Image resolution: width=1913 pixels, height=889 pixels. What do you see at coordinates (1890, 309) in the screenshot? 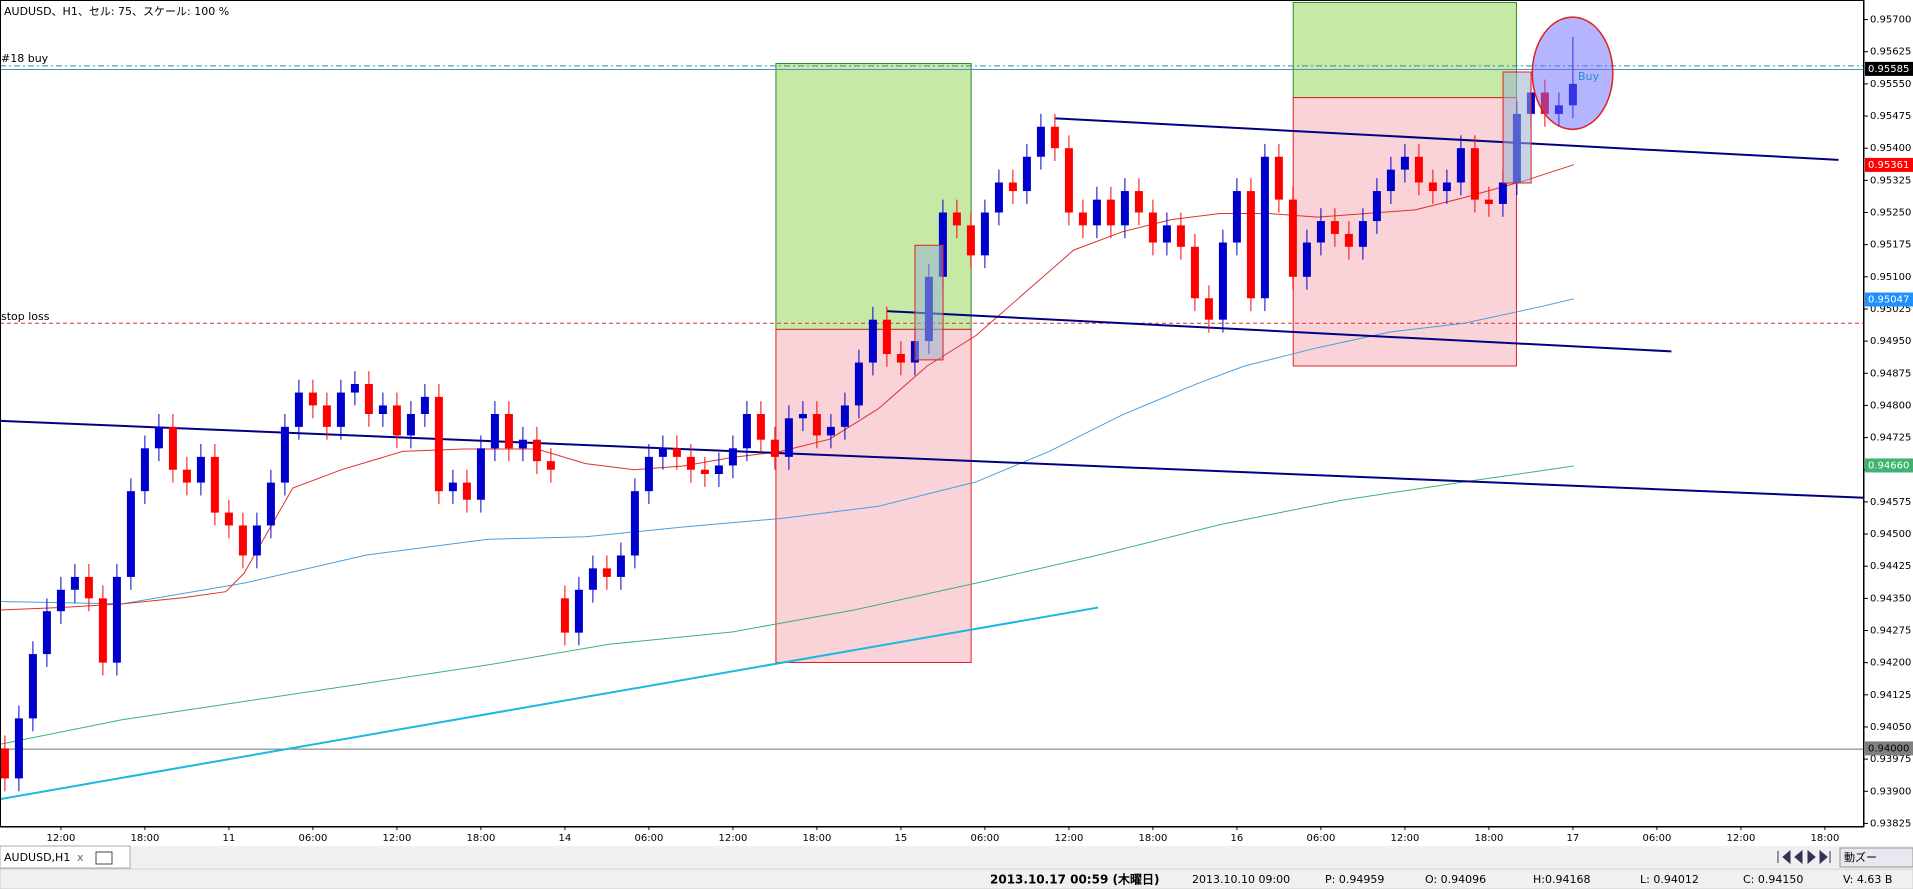
I see `y-tick-label: 0.95025` at bounding box center [1890, 309].